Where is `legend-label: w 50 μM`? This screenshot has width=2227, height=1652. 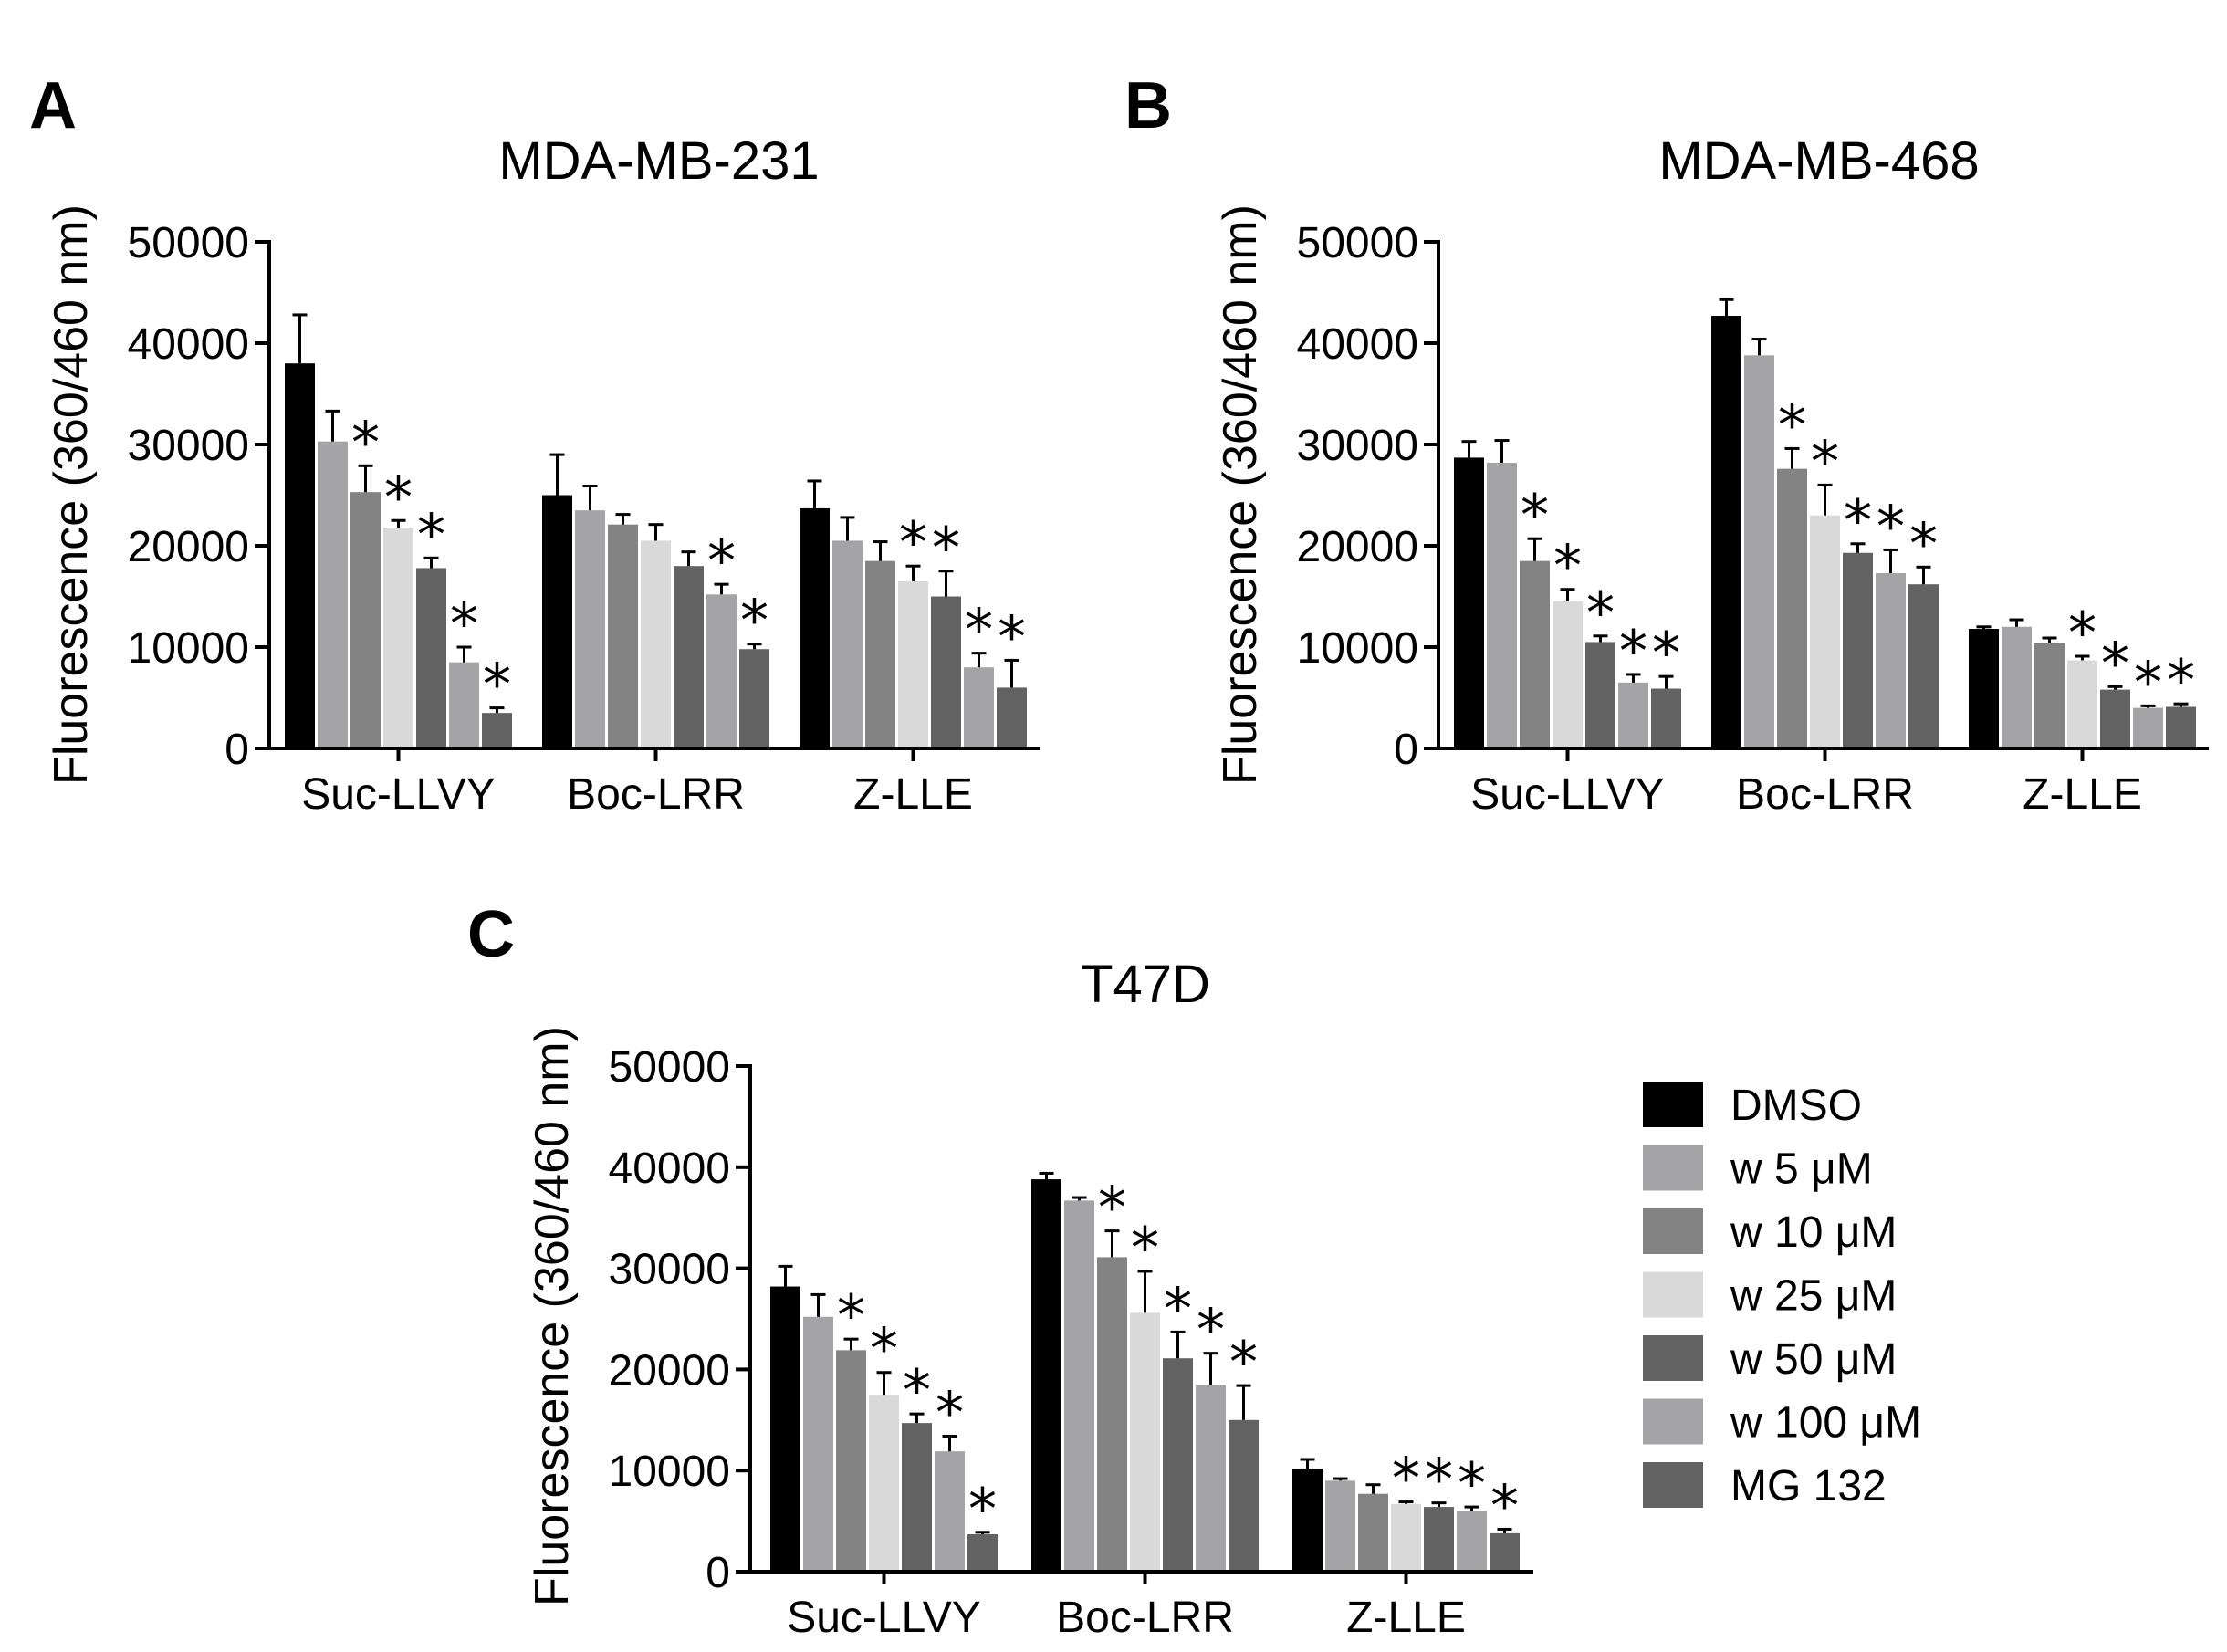 legend-label: w 50 μM is located at coordinates (1813, 1359).